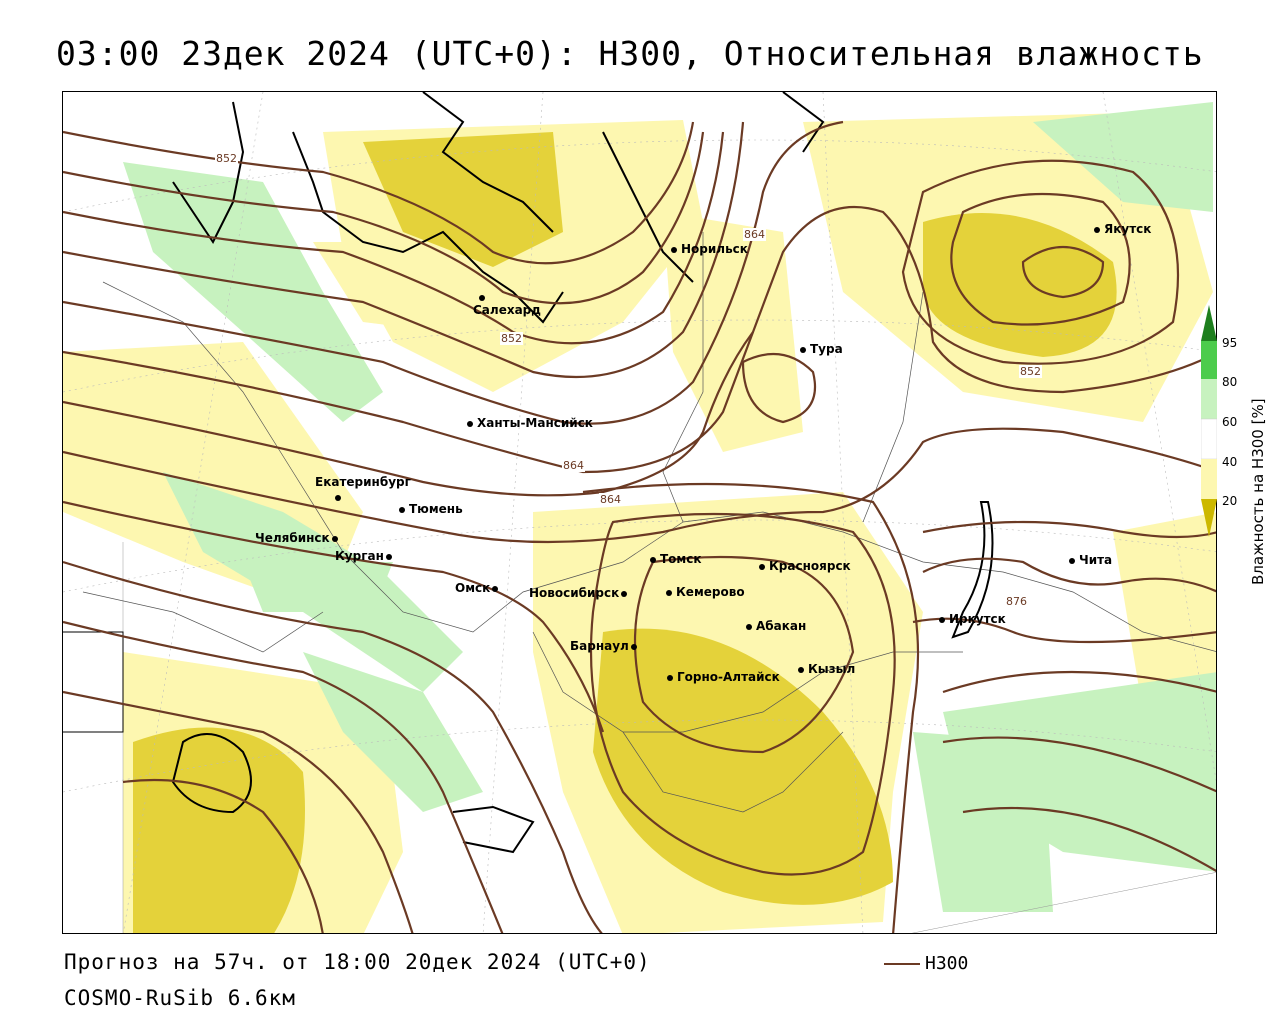 This screenshot has height=1024, width=1280. I want to click on city-label: Кемерово, so click(710, 592).